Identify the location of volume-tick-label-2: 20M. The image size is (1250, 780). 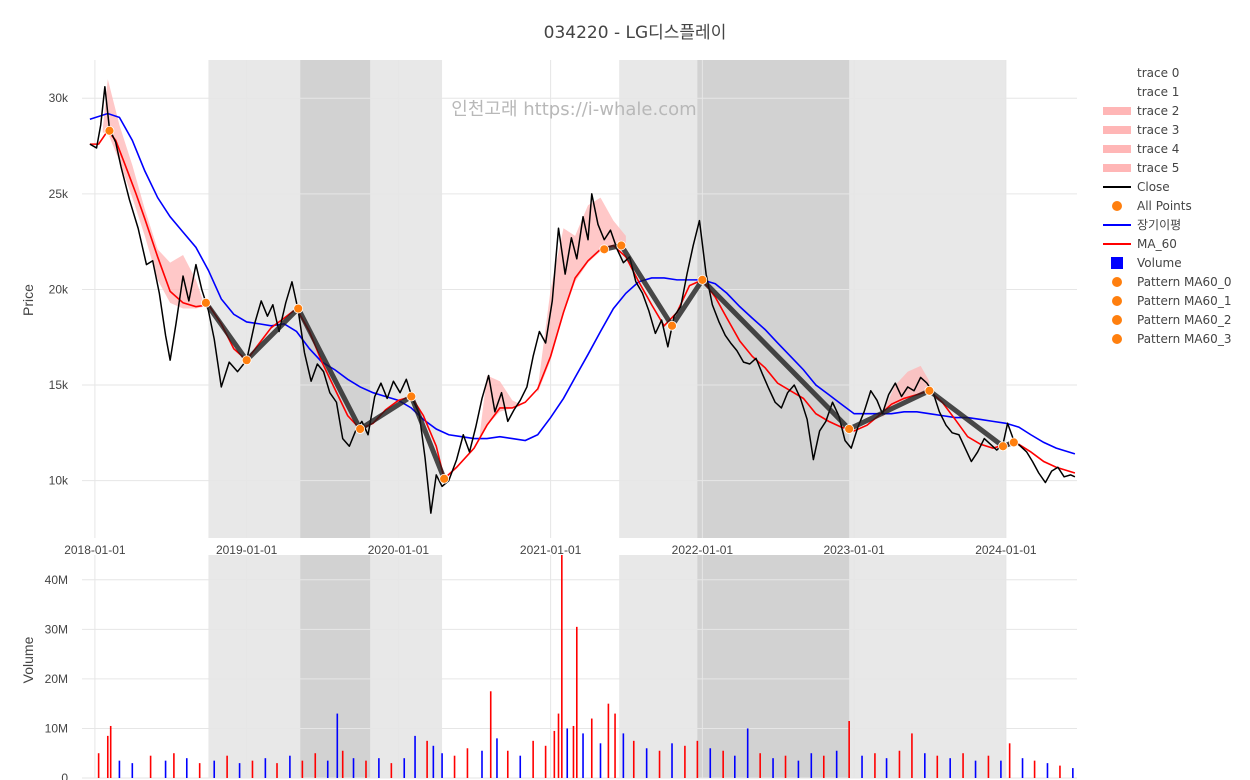
(56, 679).